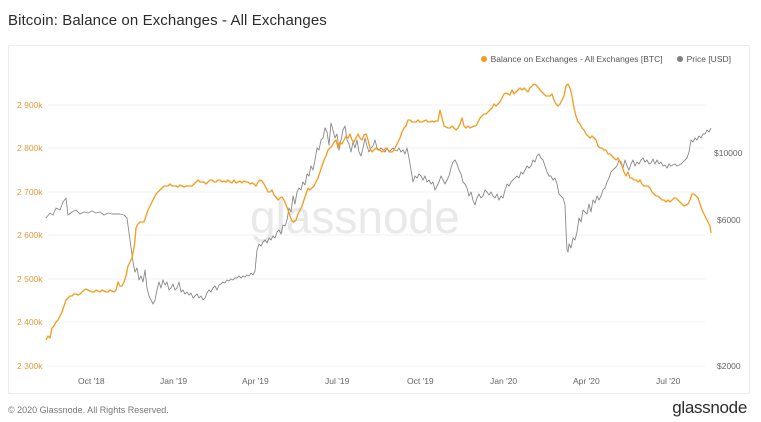  Describe the element at coordinates (30, 192) in the screenshot. I see `y-tick-left: 2 700k` at that location.